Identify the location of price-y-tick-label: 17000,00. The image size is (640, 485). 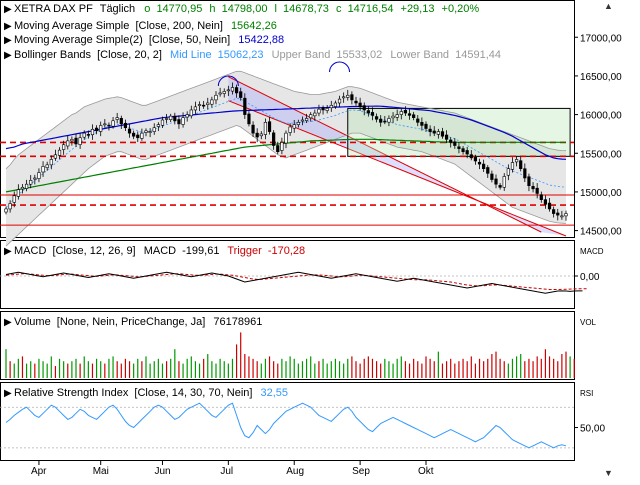
(601, 38).